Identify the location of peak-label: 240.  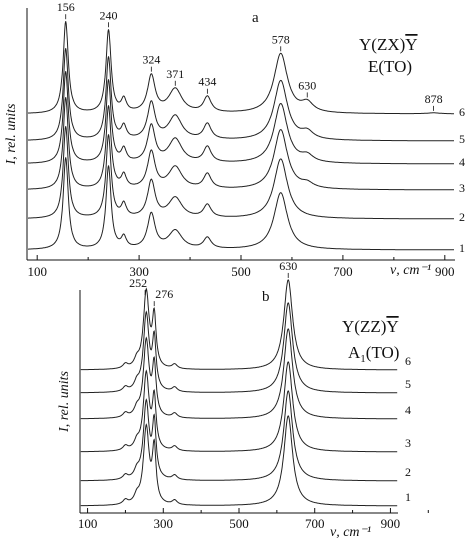
(109, 15).